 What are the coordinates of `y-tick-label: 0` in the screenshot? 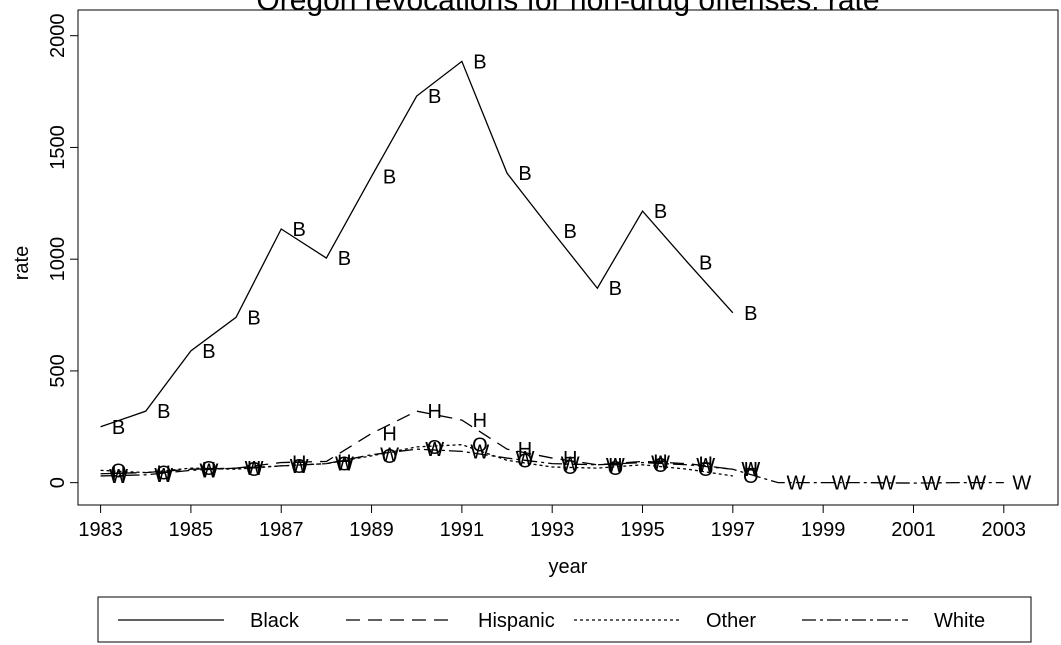 It's located at (58, 482).